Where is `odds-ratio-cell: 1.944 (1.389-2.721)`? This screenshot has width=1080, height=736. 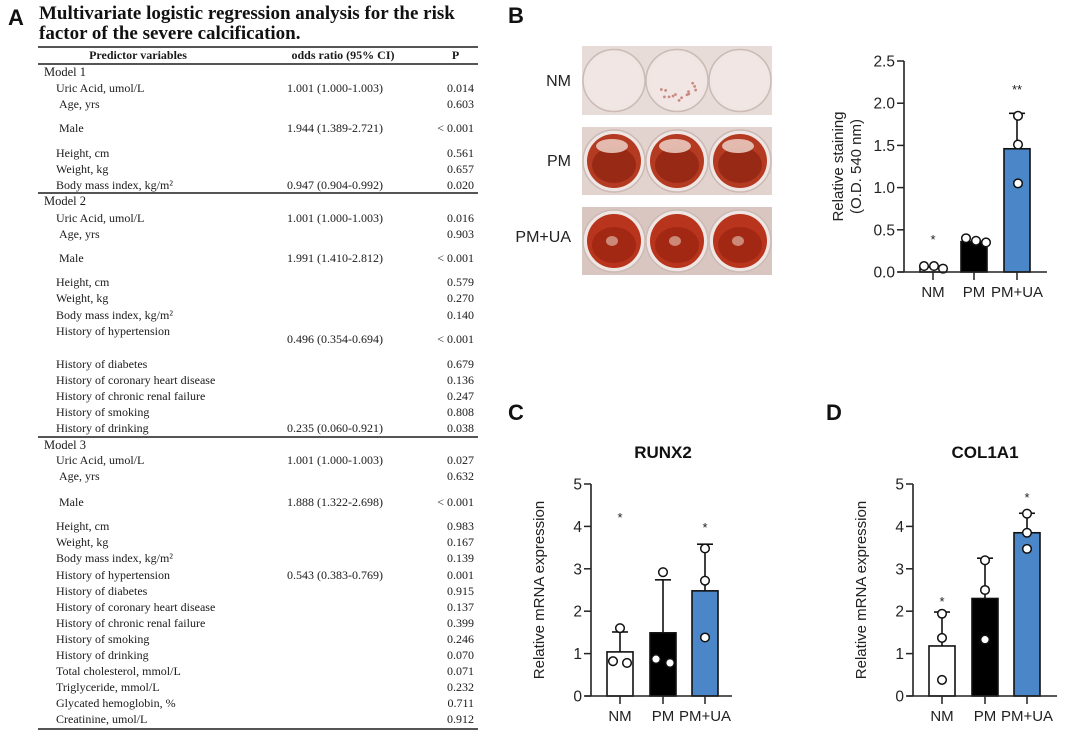
odds-ratio-cell: 1.944 (1.389-2.721) is located at coordinates (335, 128).